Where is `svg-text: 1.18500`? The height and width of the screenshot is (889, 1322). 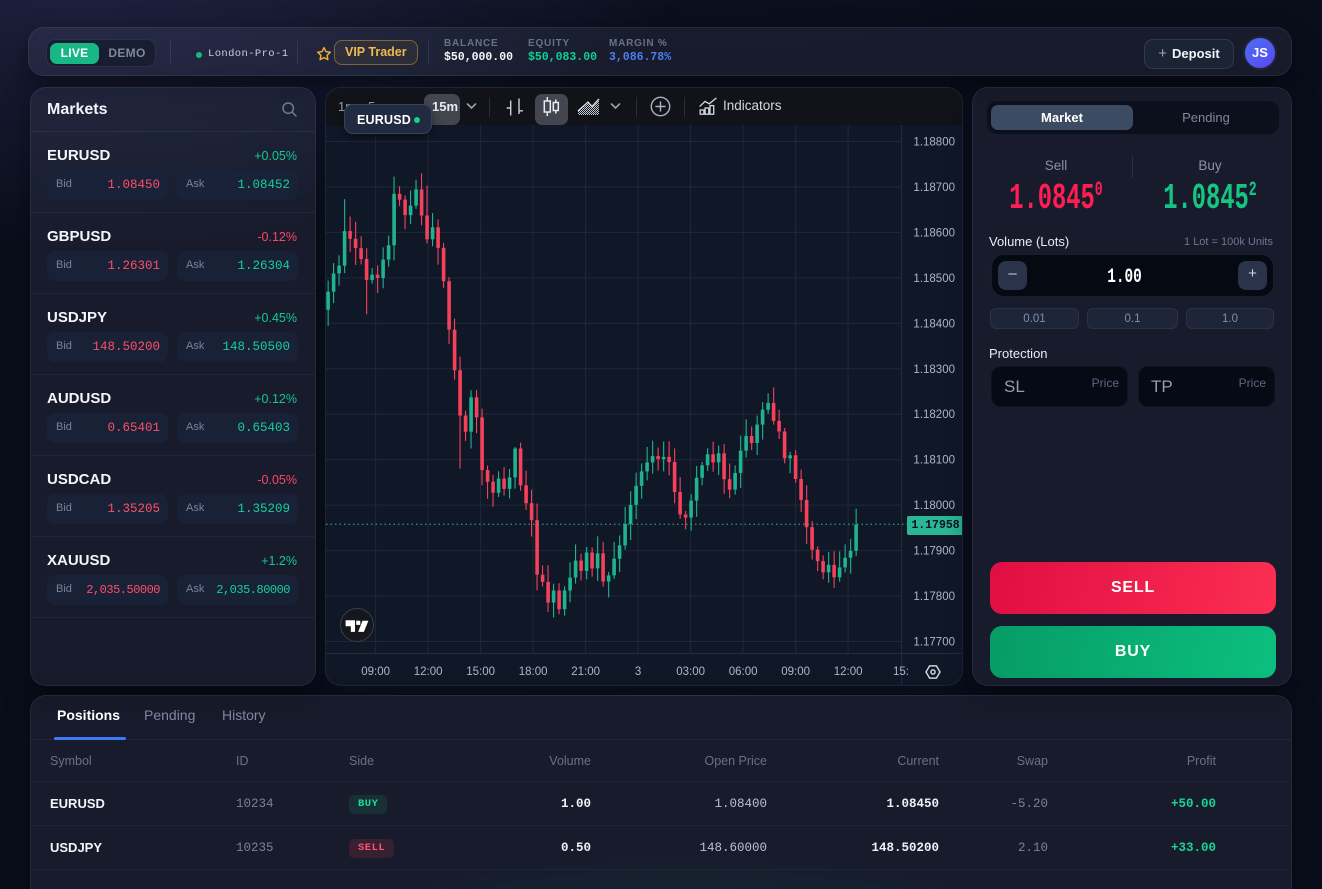 svg-text: 1.18500 is located at coordinates (934, 279).